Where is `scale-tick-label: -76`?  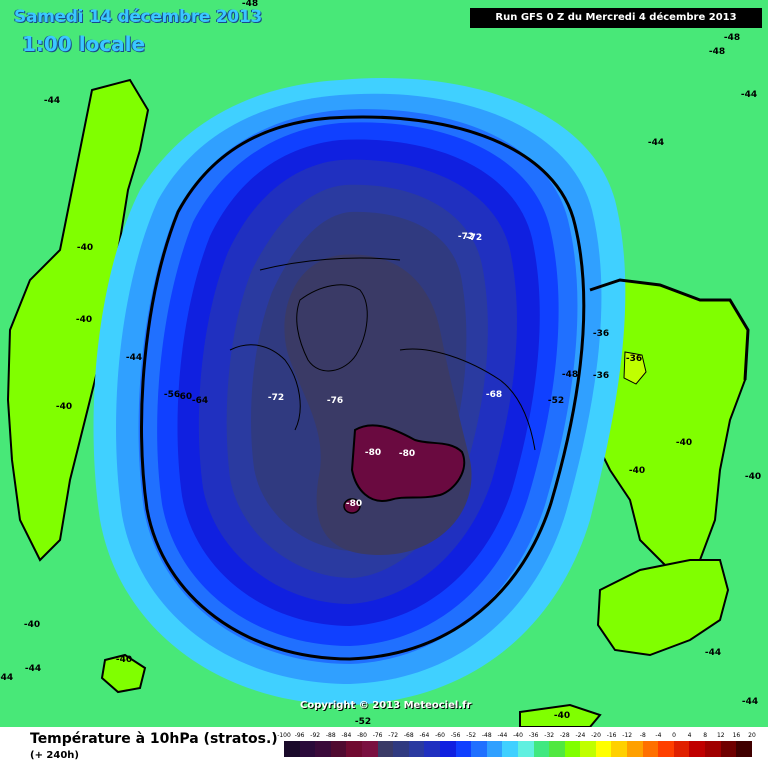
scale-tick-label: -76 is located at coordinates (377, 735).